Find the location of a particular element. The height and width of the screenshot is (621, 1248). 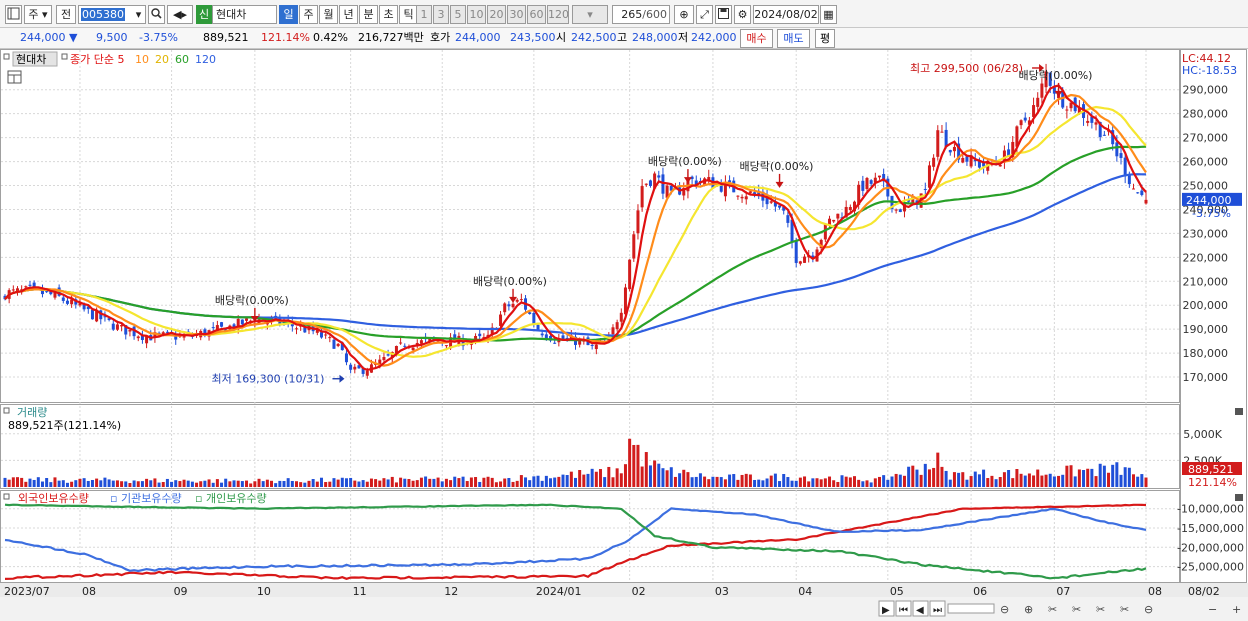

buy-button: 매수 is located at coordinates (756, 38).